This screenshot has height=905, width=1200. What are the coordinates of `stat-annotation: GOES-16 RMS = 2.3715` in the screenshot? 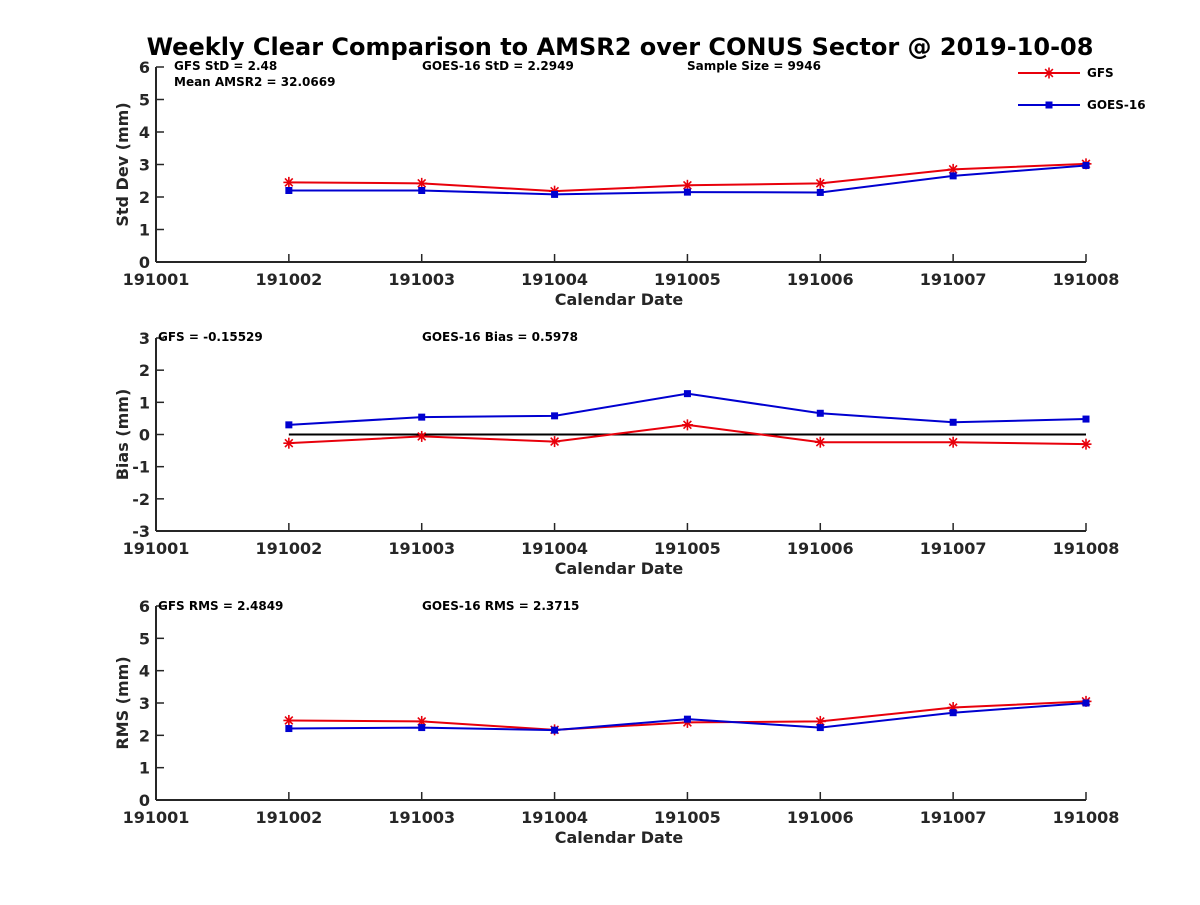 It's located at (500, 606).